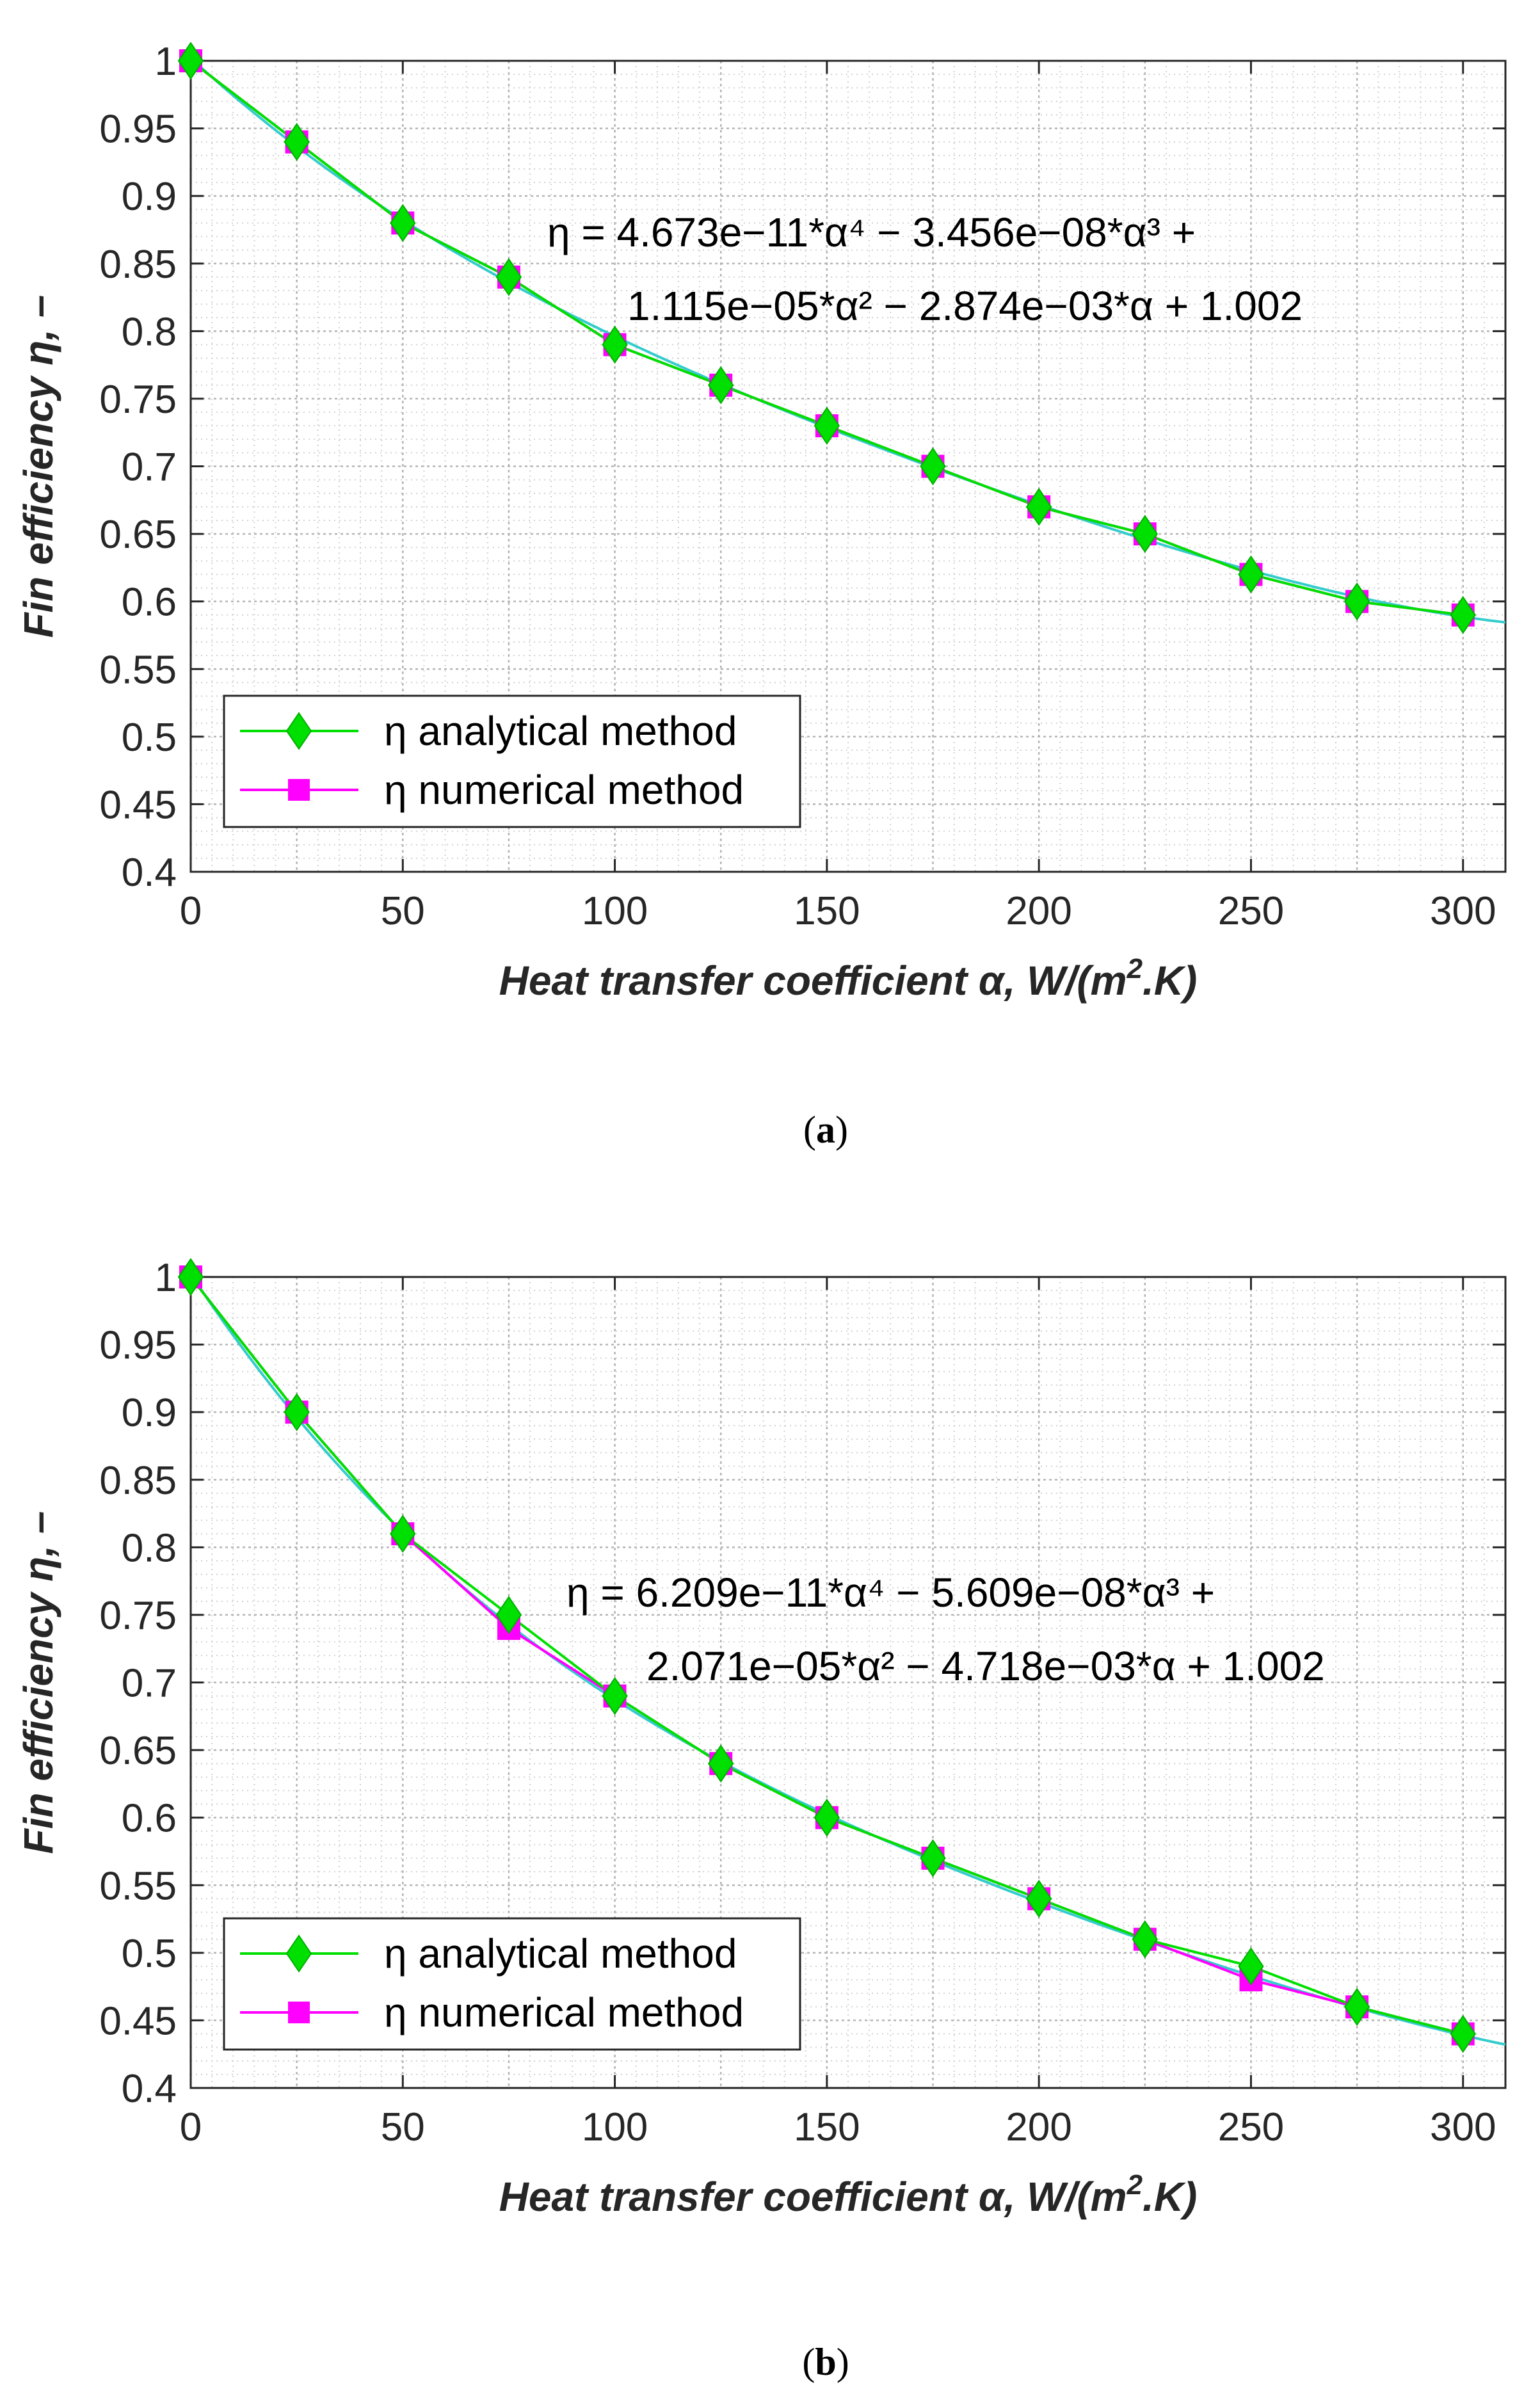 This screenshot has height=2392, width=1540. Describe the element at coordinates (848, 2194) in the screenshot. I see `chart-b-x-axis-label: Heat transfer coefficient α, W/(m2.K)` at that location.